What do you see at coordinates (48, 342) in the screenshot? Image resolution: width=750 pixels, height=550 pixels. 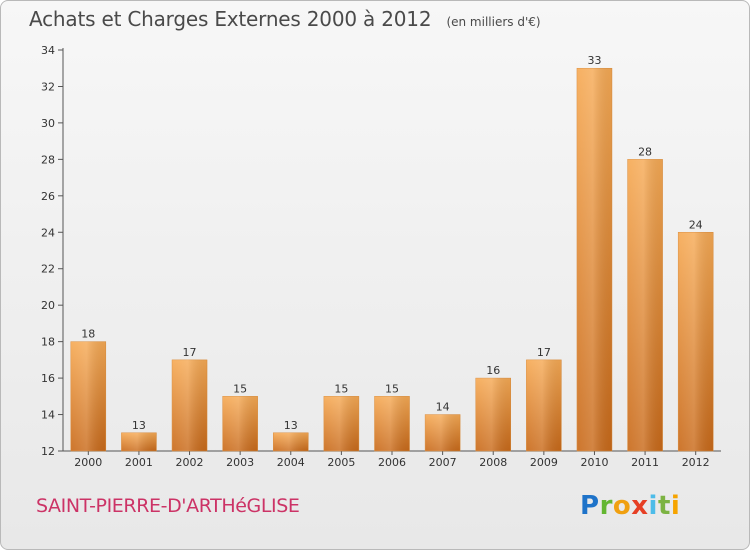 I see `y-tick-label: 18` at bounding box center [48, 342].